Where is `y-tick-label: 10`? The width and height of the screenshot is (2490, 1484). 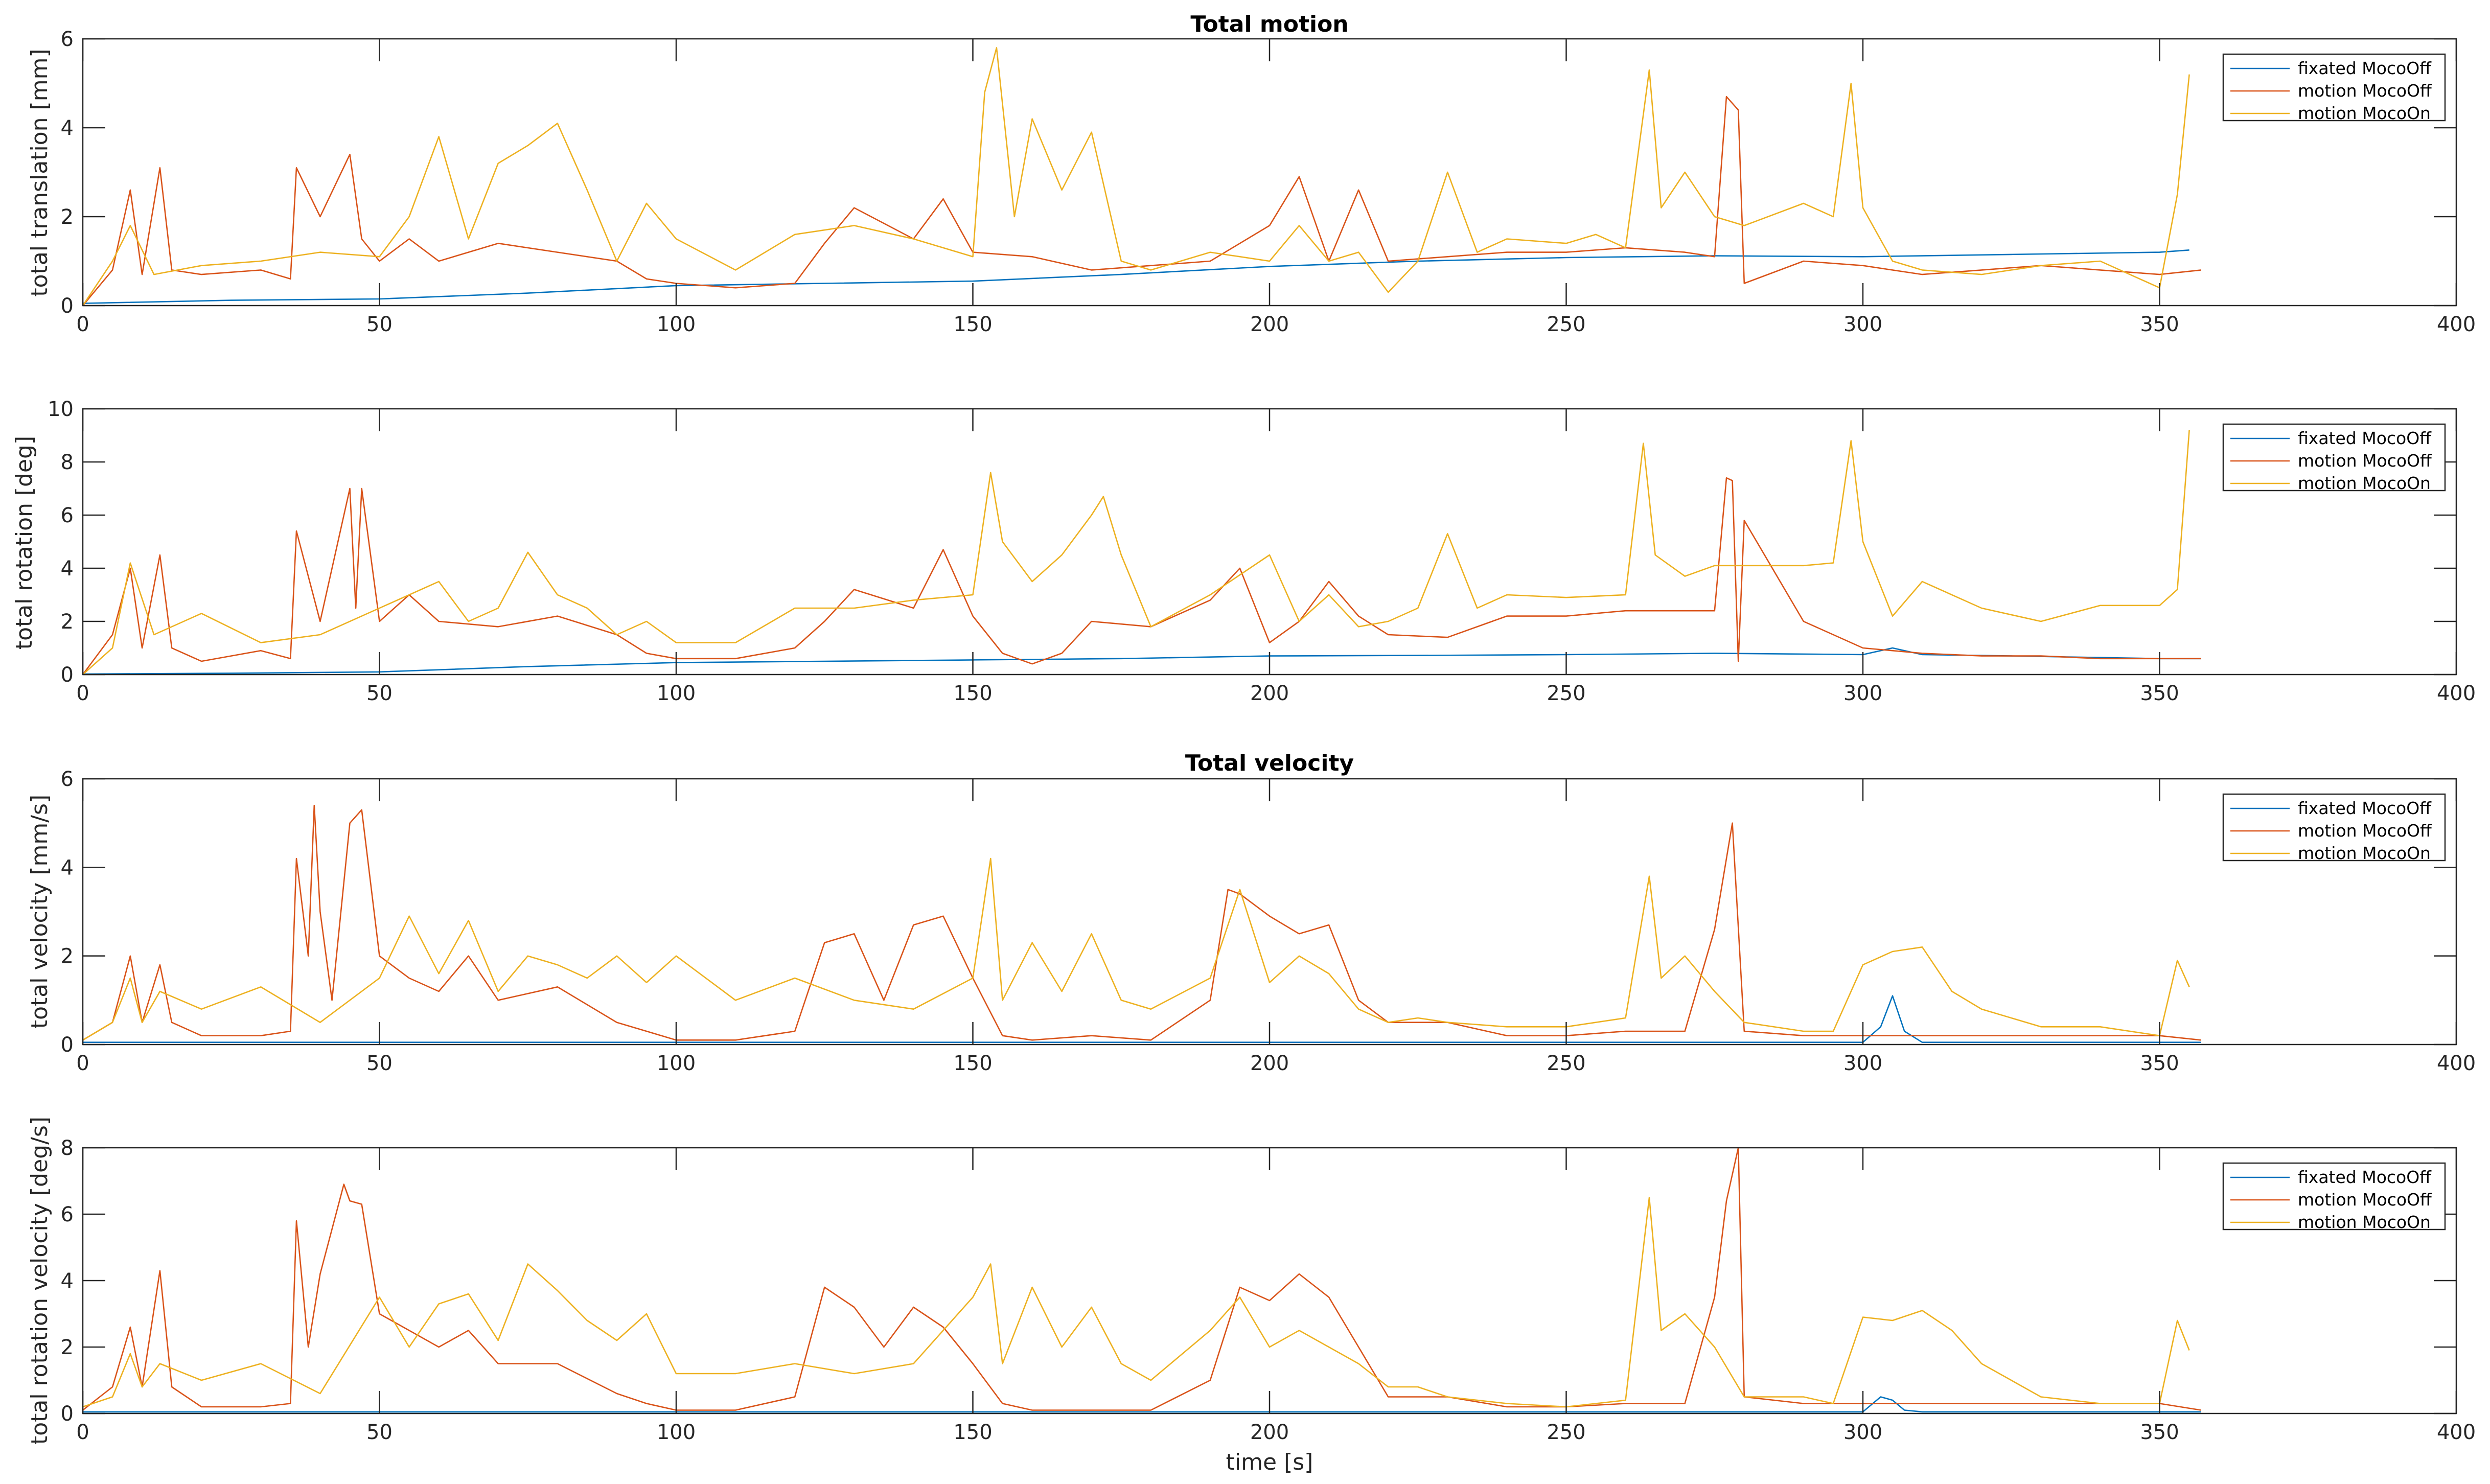 y-tick-label: 10 is located at coordinates (61, 409).